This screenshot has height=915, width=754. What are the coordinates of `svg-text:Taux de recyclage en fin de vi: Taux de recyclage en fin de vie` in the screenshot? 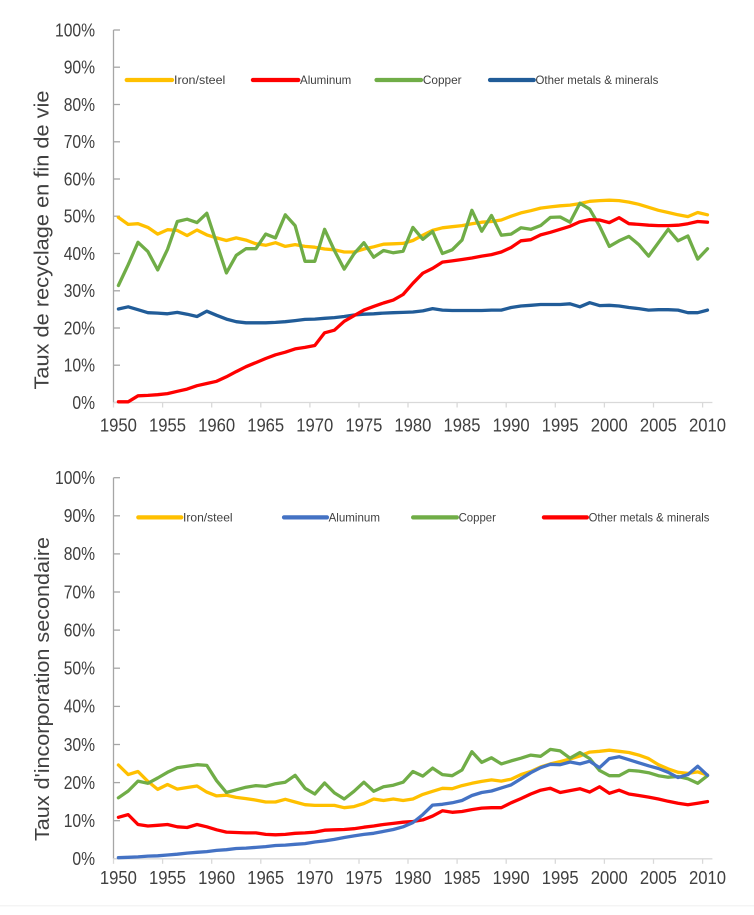 It's located at (43, 240).